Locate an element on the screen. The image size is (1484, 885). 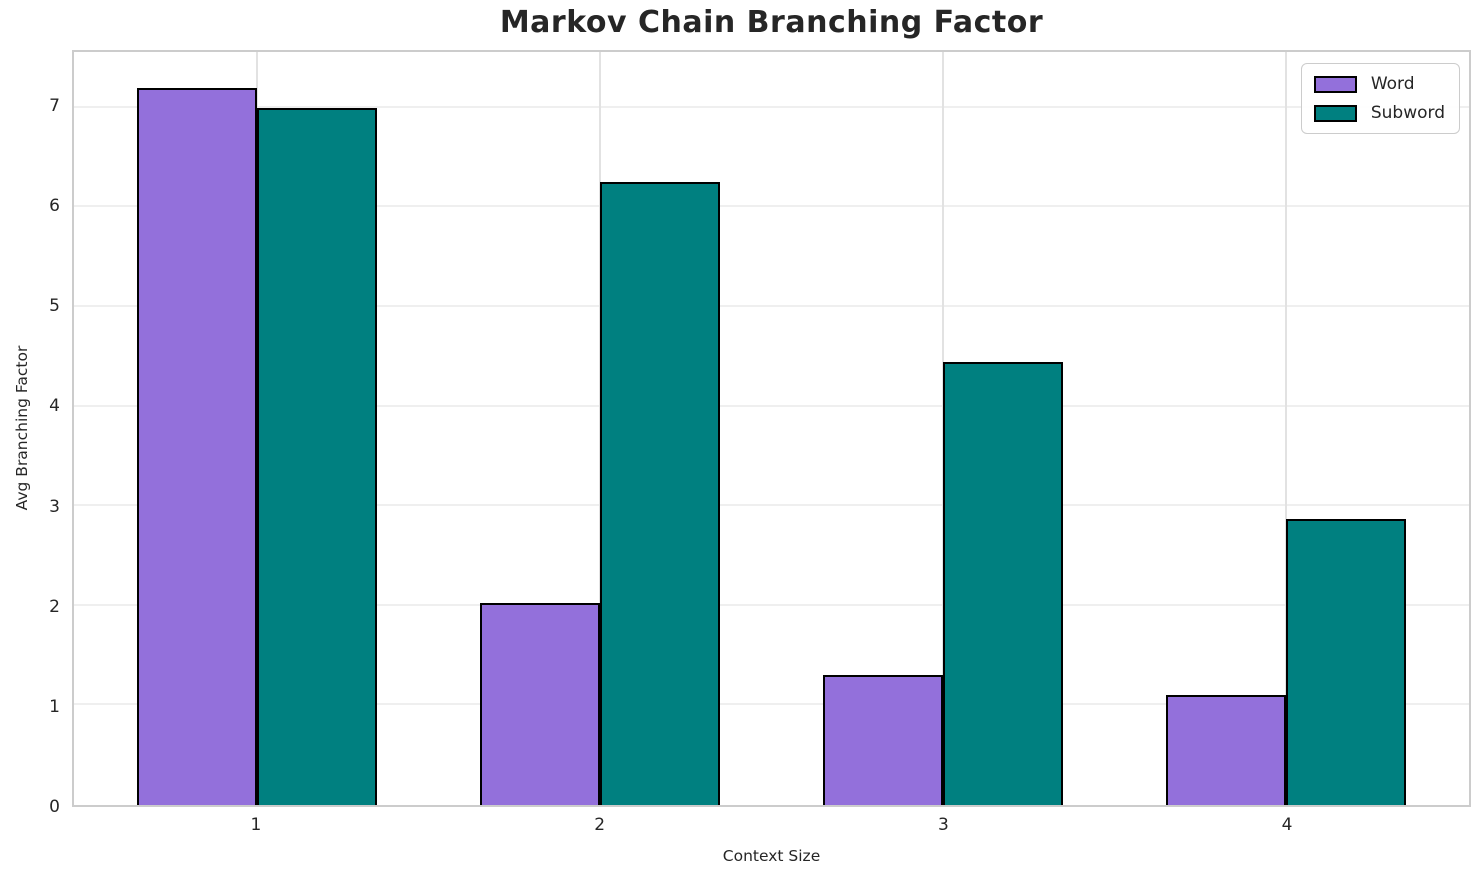
x-axis-label: Context Size is located at coordinates (771, 856).